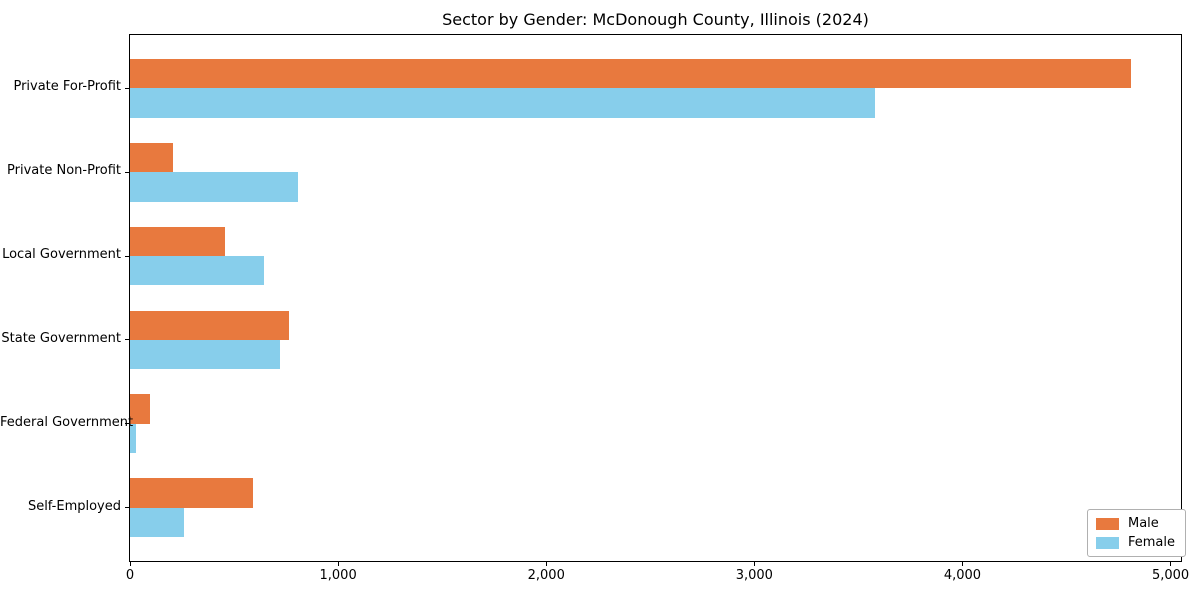  What do you see at coordinates (61, 255) in the screenshot?
I see `y-tick-label-local-government: Local Government` at bounding box center [61, 255].